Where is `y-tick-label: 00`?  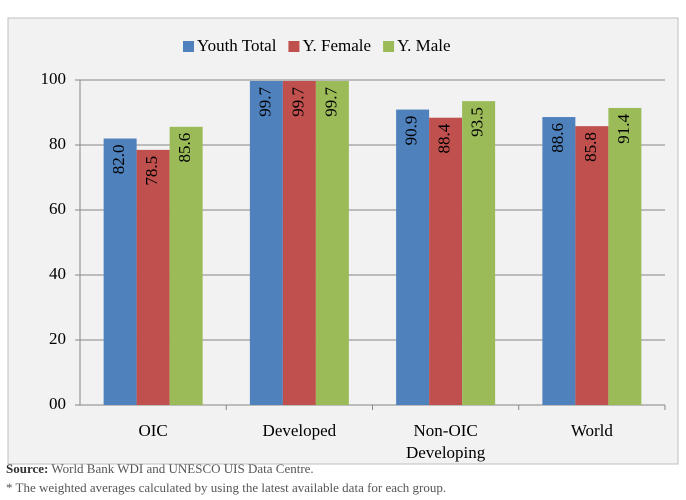 y-tick-label: 00 is located at coordinates (57, 403).